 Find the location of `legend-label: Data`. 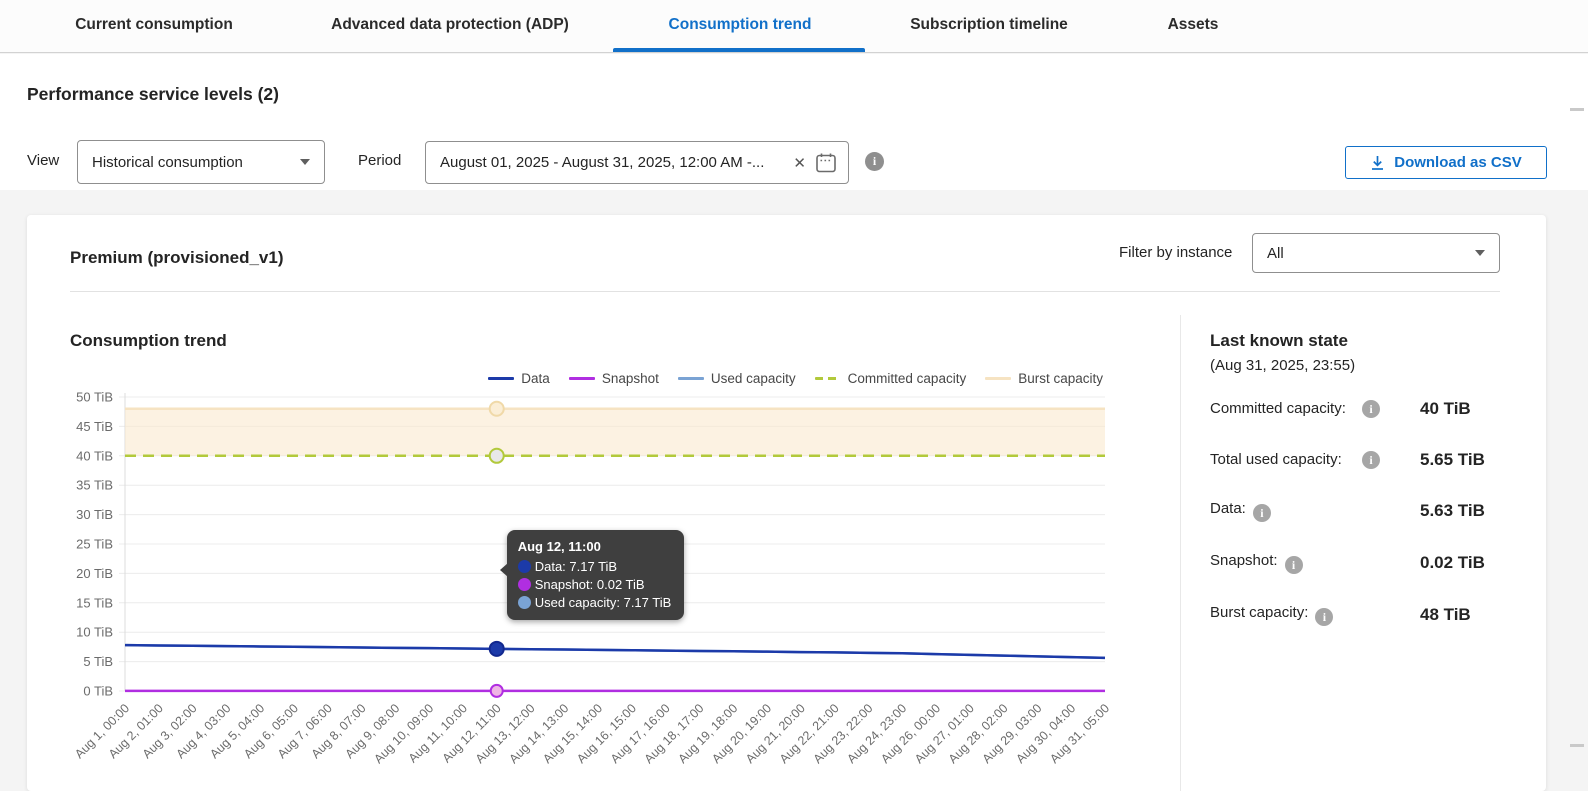

legend-label: Data is located at coordinates (535, 378).